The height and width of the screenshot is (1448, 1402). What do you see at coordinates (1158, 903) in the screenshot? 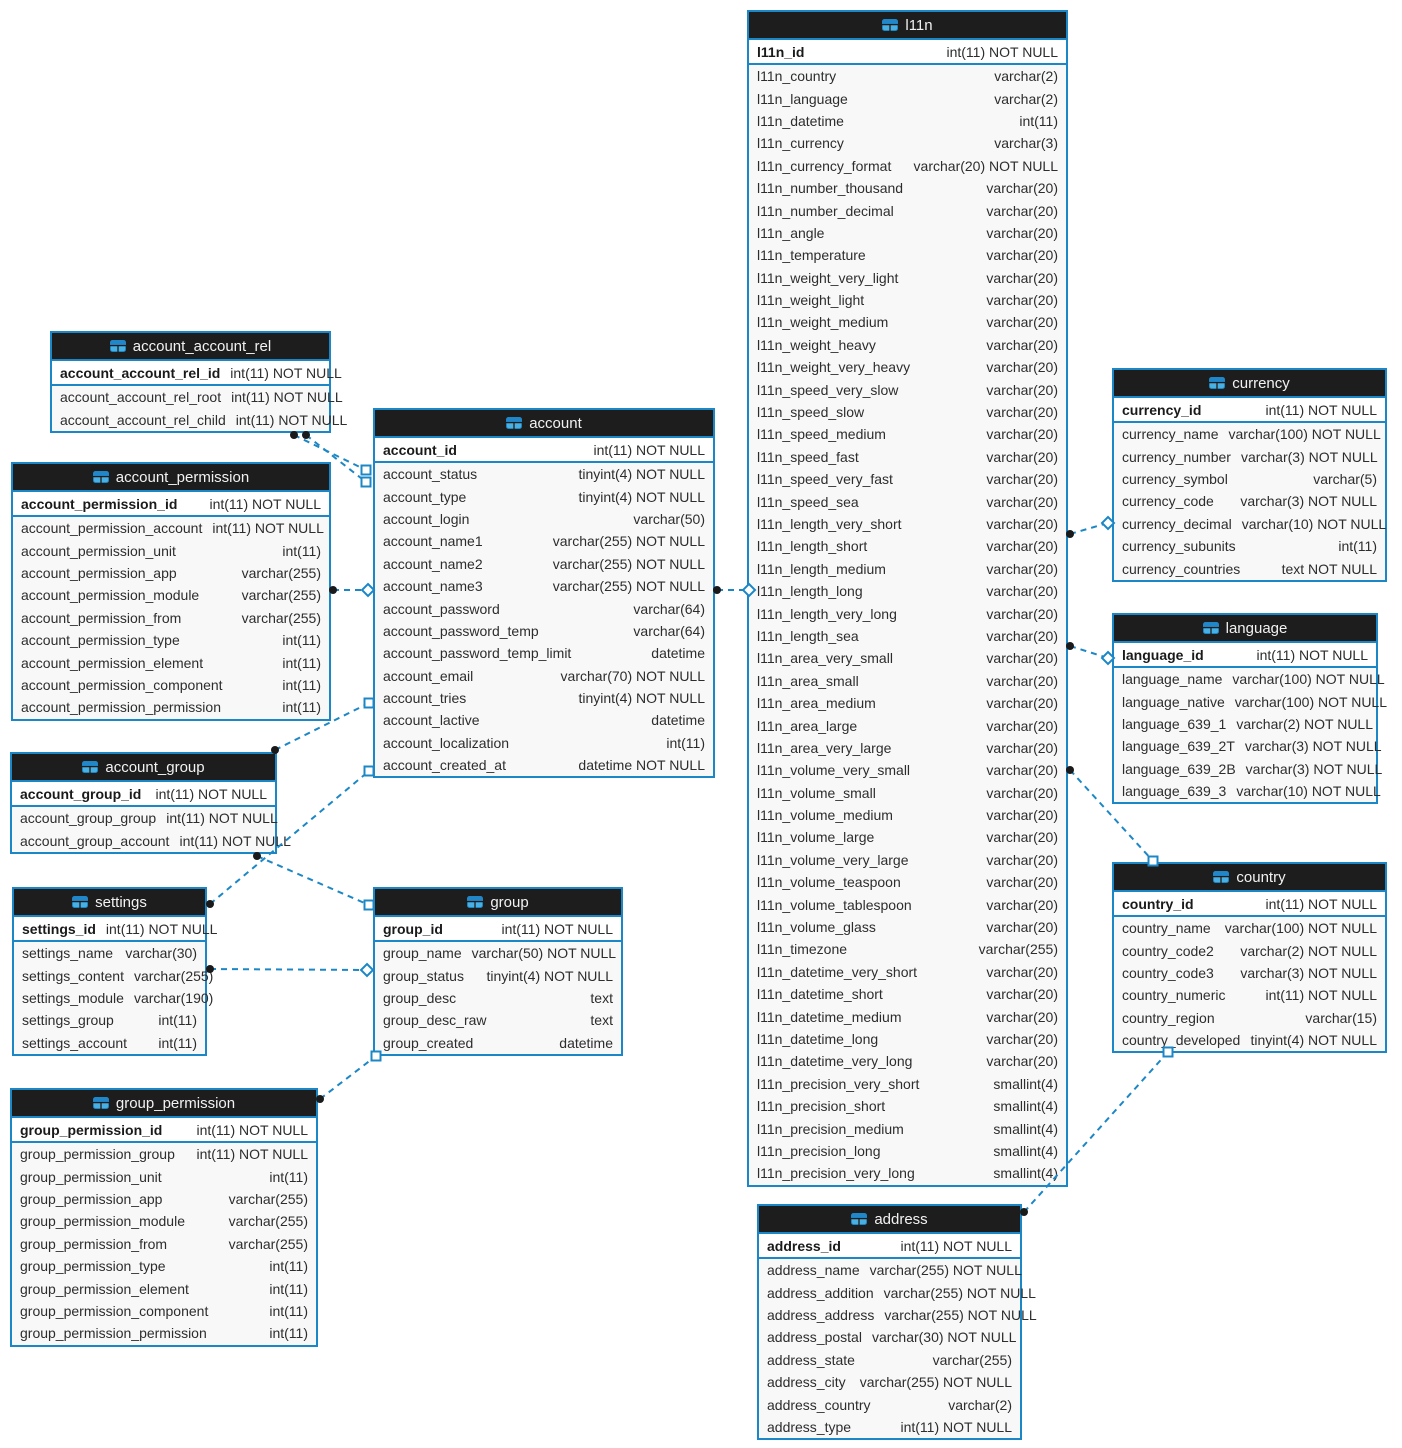
I see `field-name: country_id` at bounding box center [1158, 903].